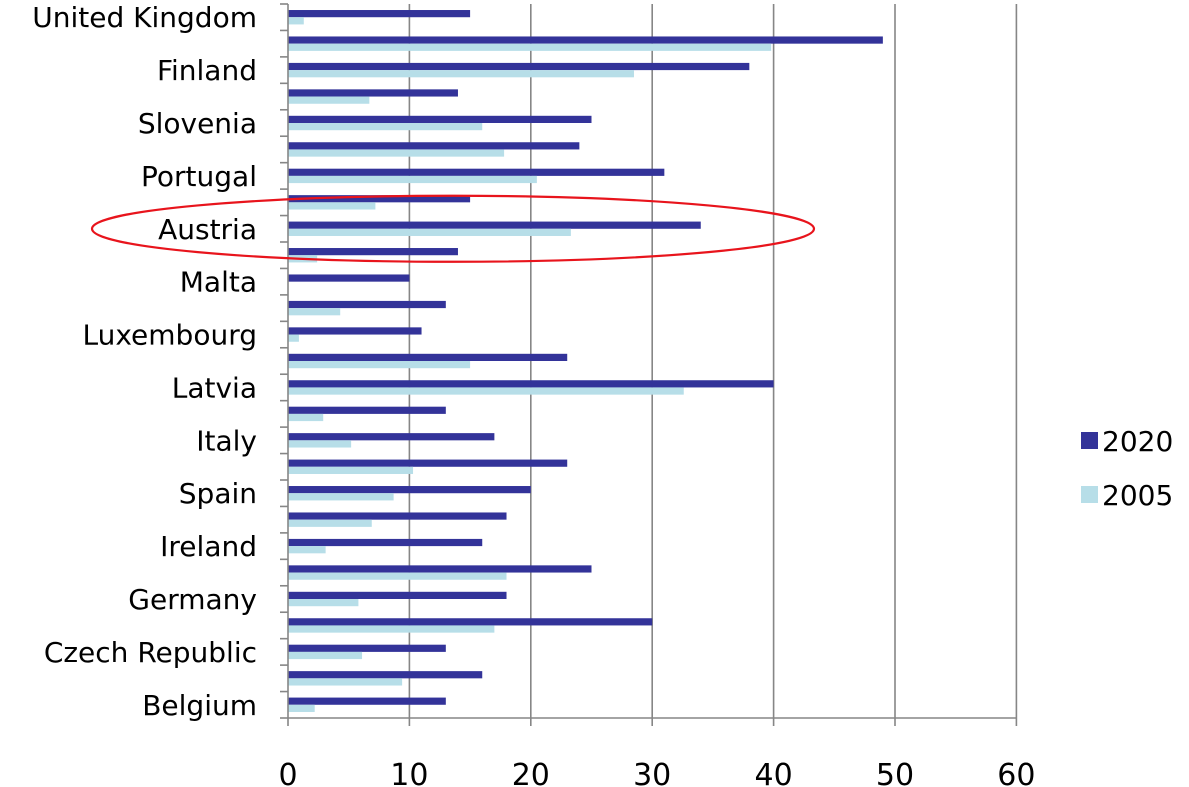 This screenshot has height=787, width=1189. Describe the element at coordinates (287, 772) in the screenshot. I see `x-tick-label: 0` at that location.